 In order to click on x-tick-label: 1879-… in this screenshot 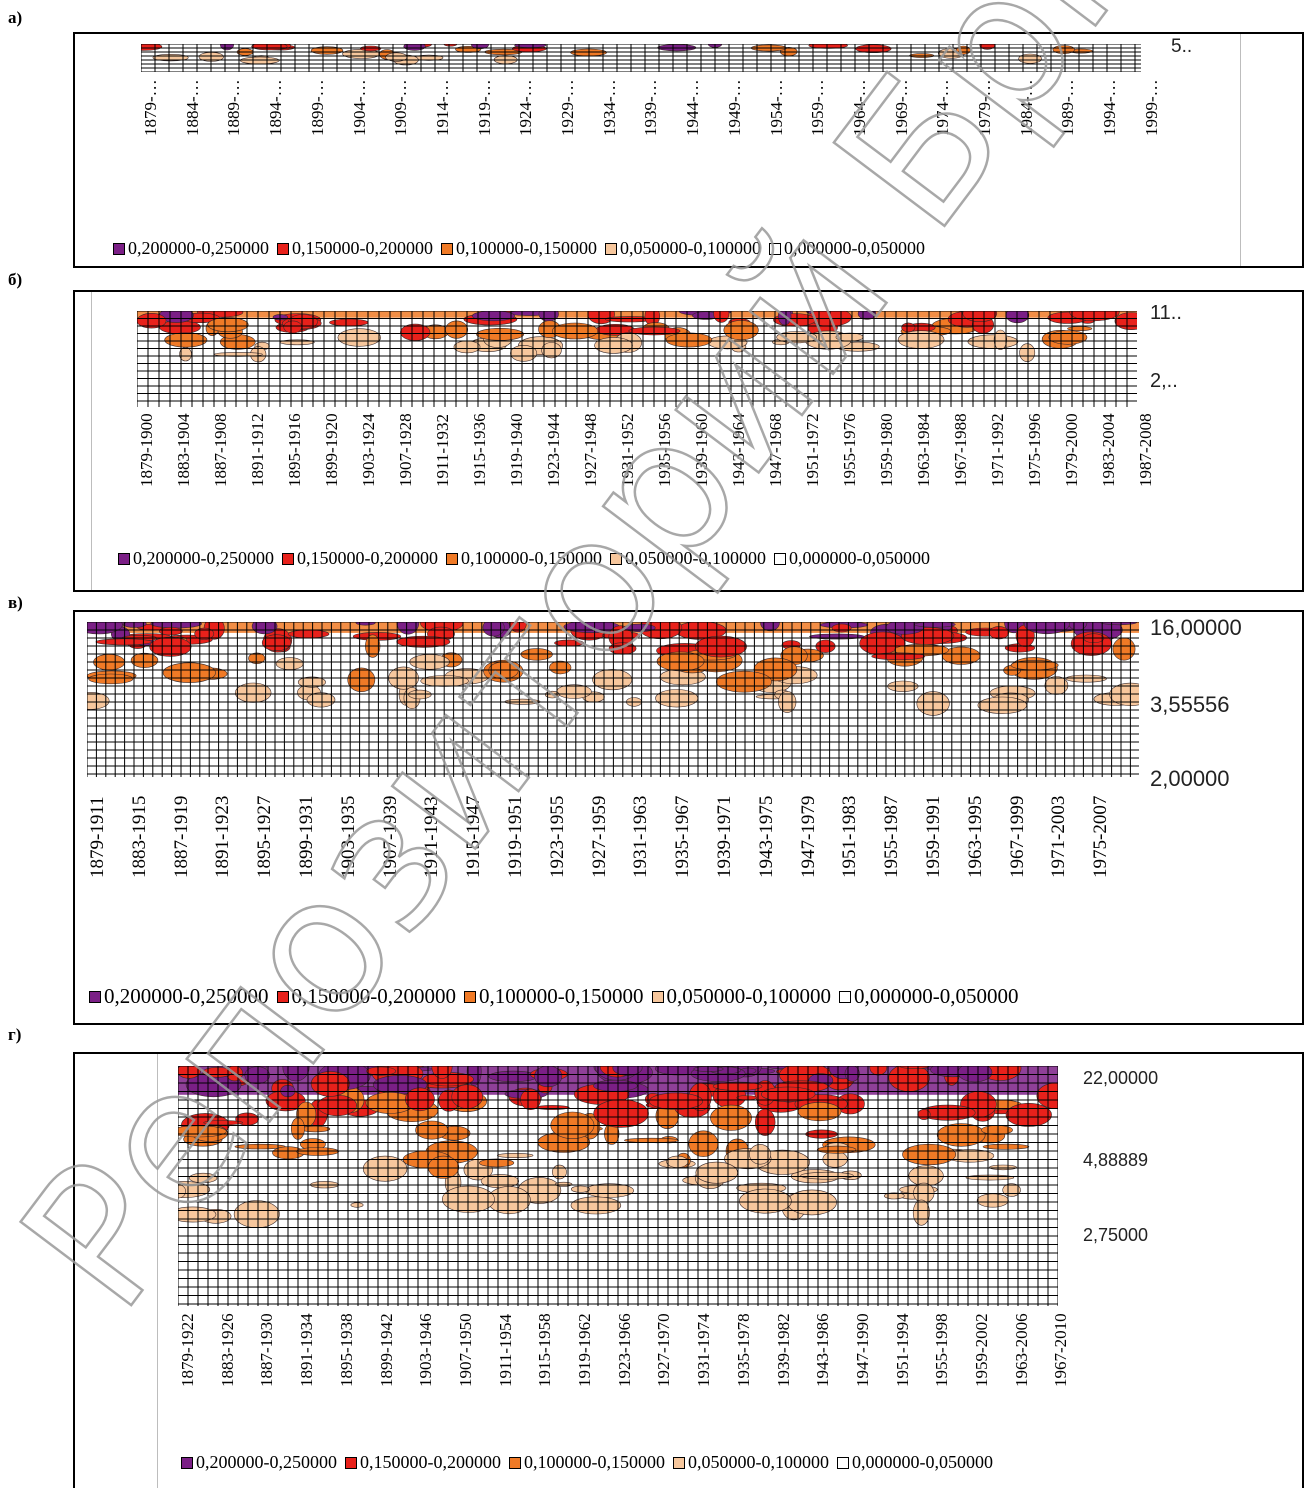, I will do `click(150, 107)`.